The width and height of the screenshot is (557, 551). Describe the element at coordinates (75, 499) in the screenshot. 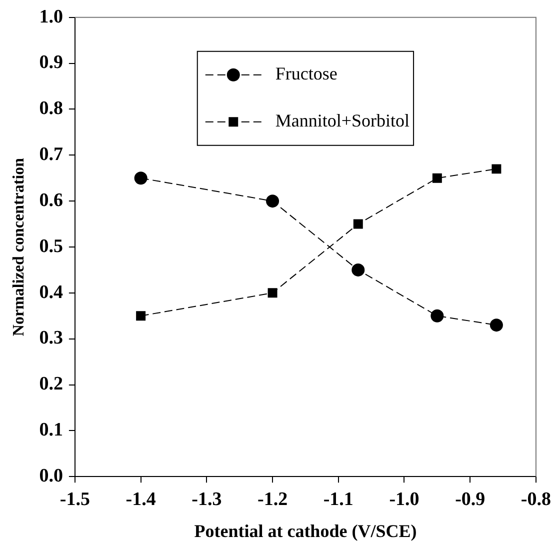

I see `x-tick-label: -1.5` at that location.